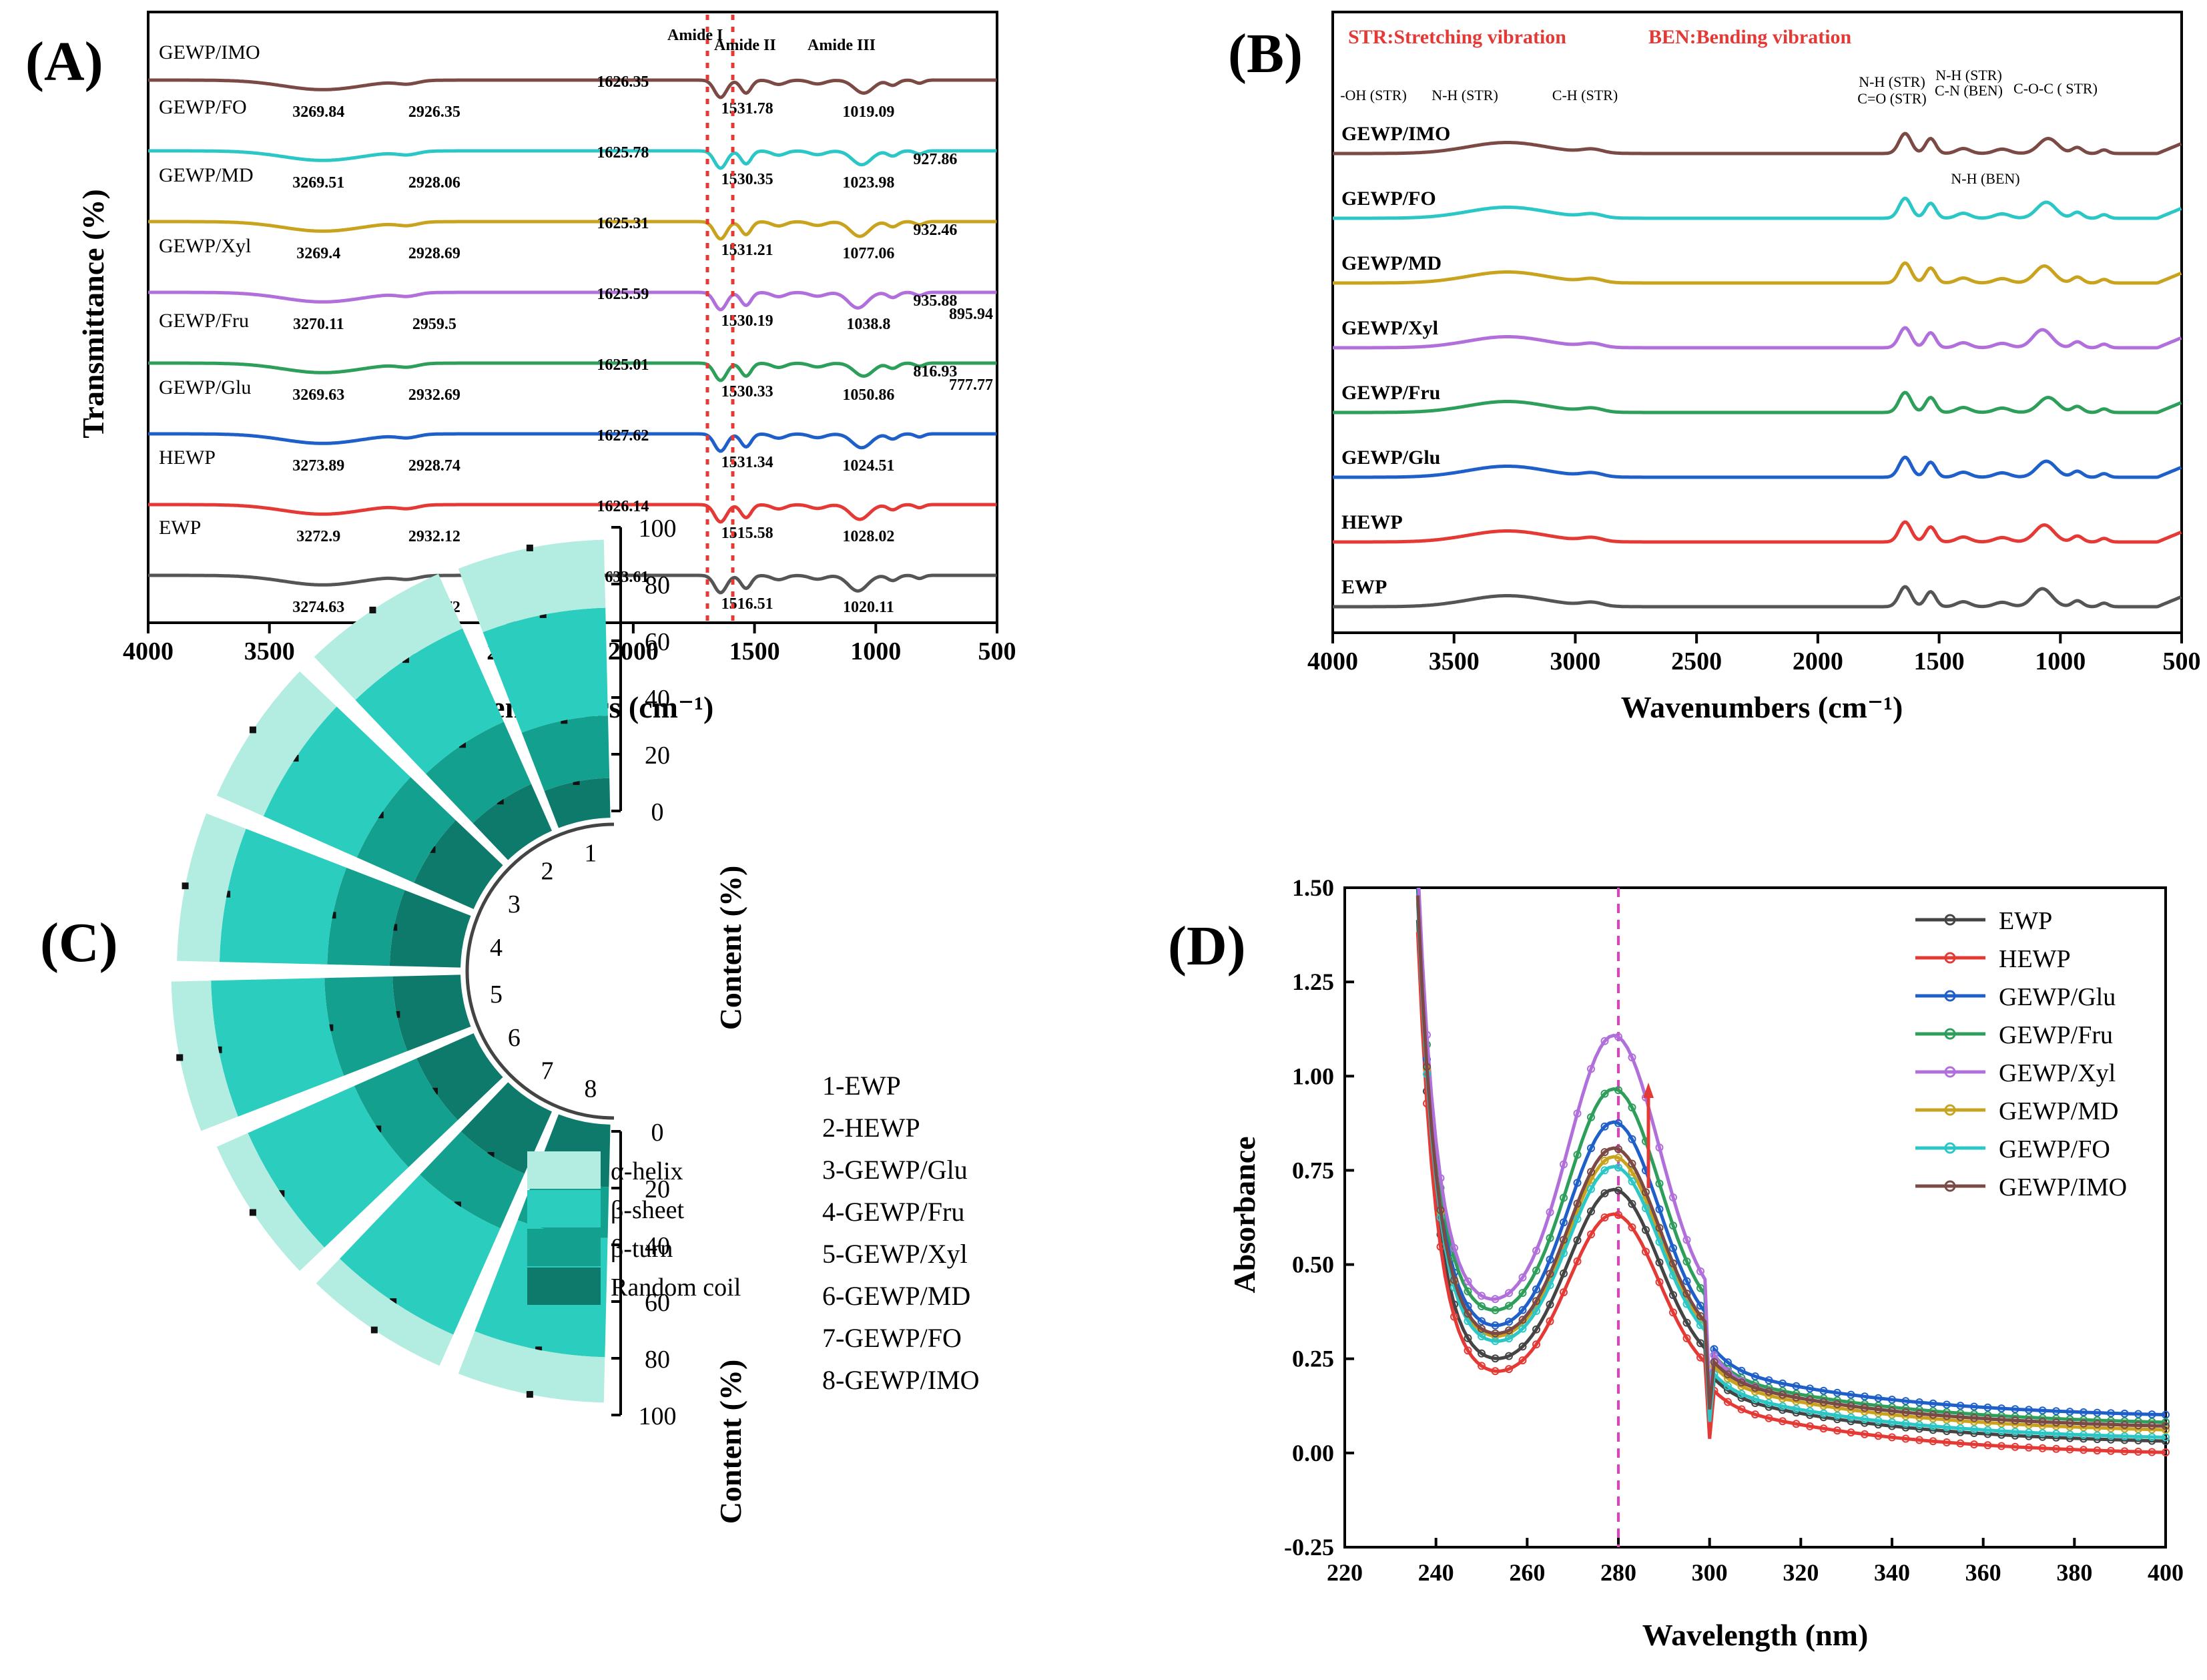 Image resolution: width=2207 pixels, height=1680 pixels. Describe the element at coordinates (623, 224) in the screenshot. I see `chart-a-peak-label: 1625.31` at that location.